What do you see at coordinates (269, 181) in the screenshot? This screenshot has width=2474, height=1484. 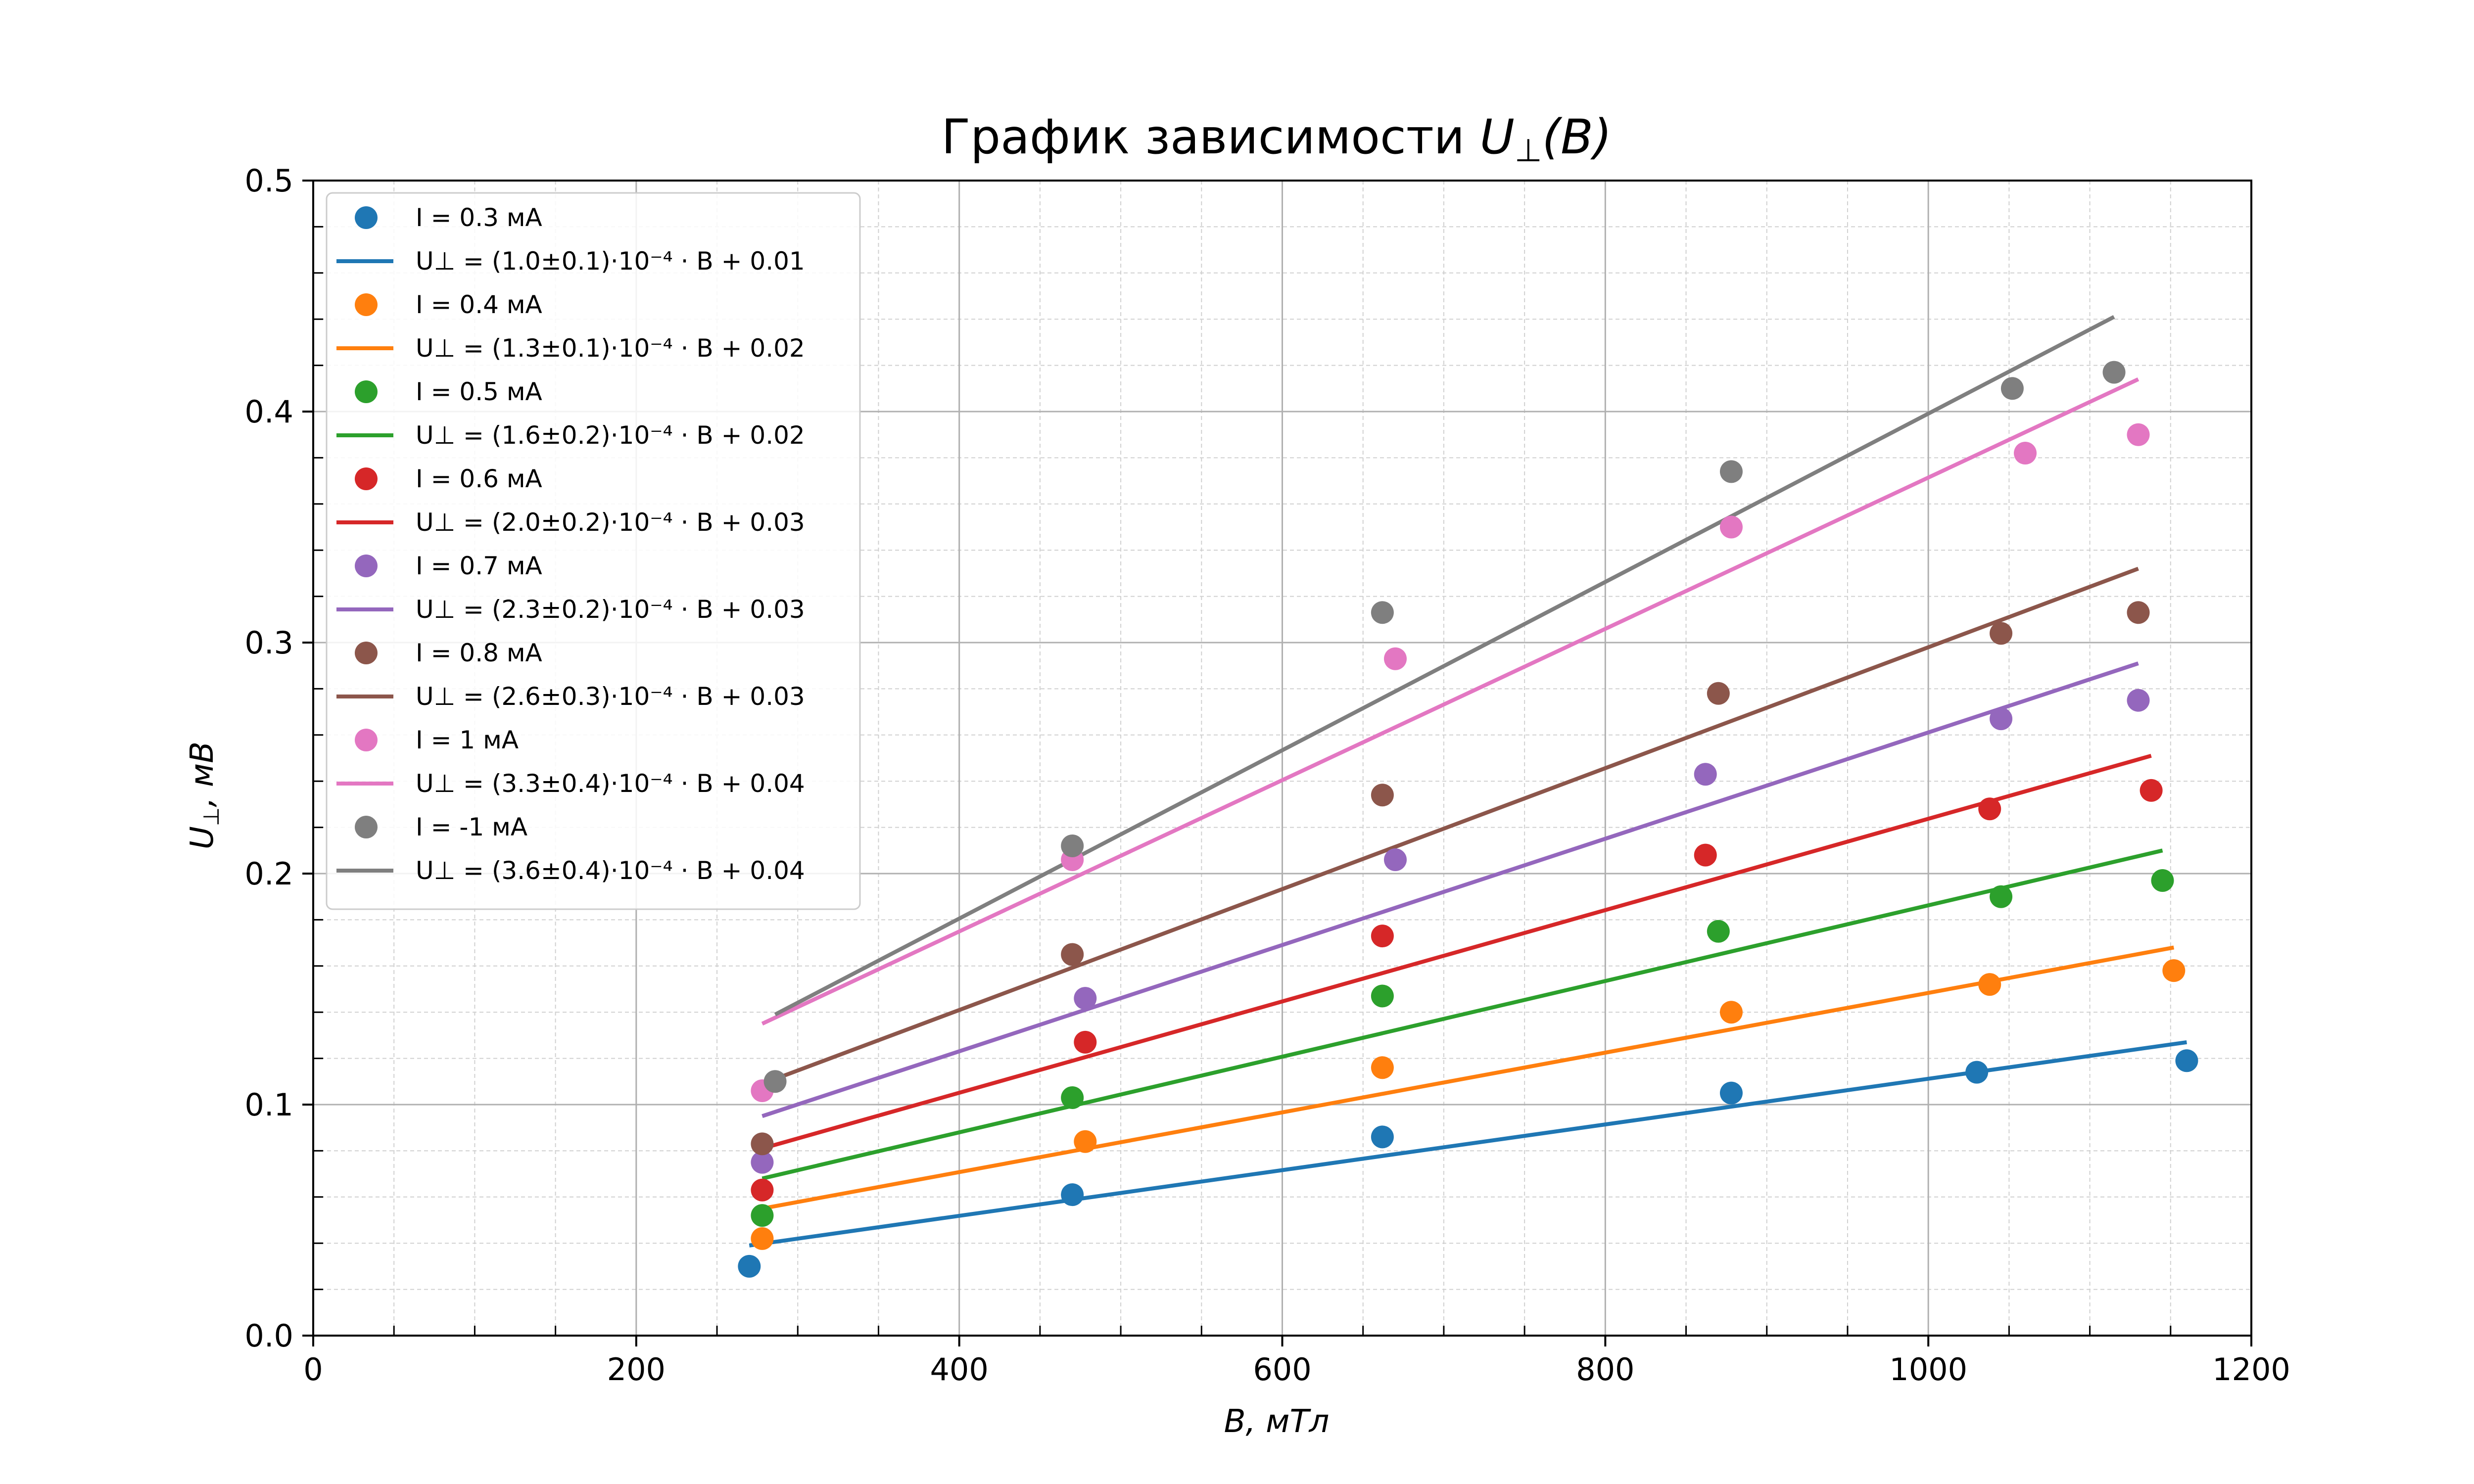 I see `y-tick-label: 0.5` at bounding box center [269, 181].